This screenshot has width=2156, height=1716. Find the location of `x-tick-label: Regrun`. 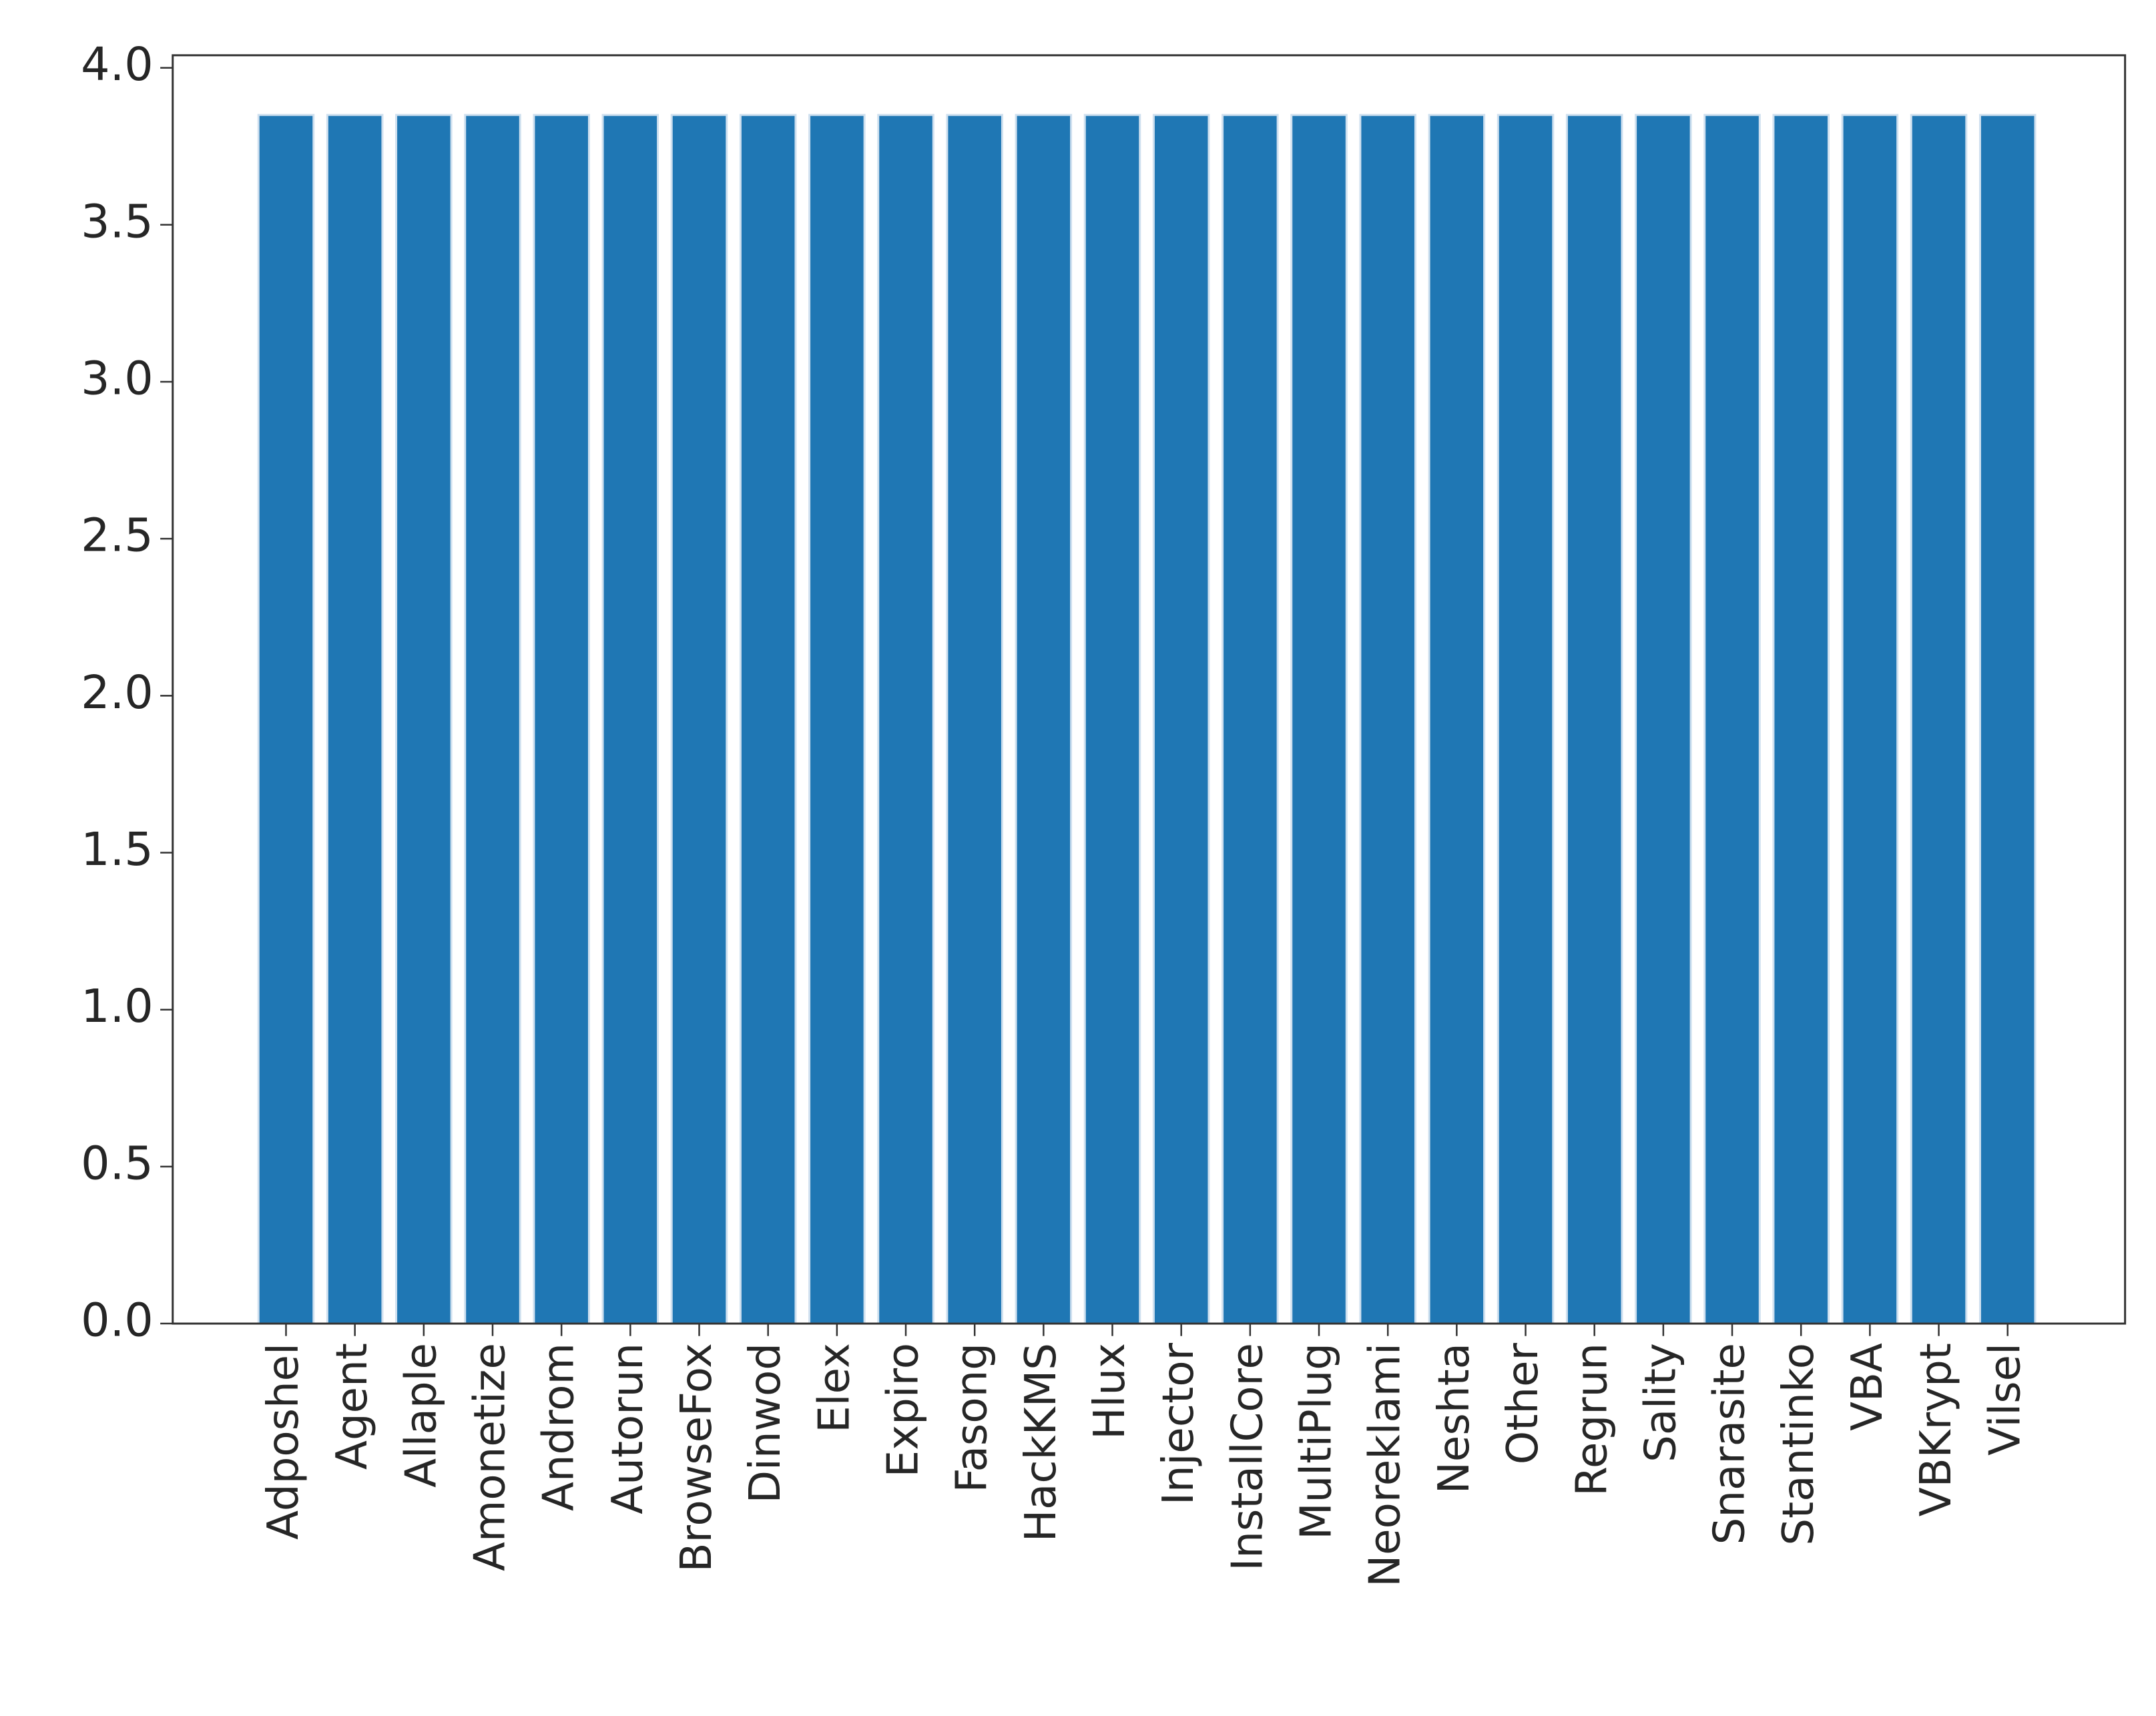

x-tick-label: Regrun is located at coordinates (1592, 1419).